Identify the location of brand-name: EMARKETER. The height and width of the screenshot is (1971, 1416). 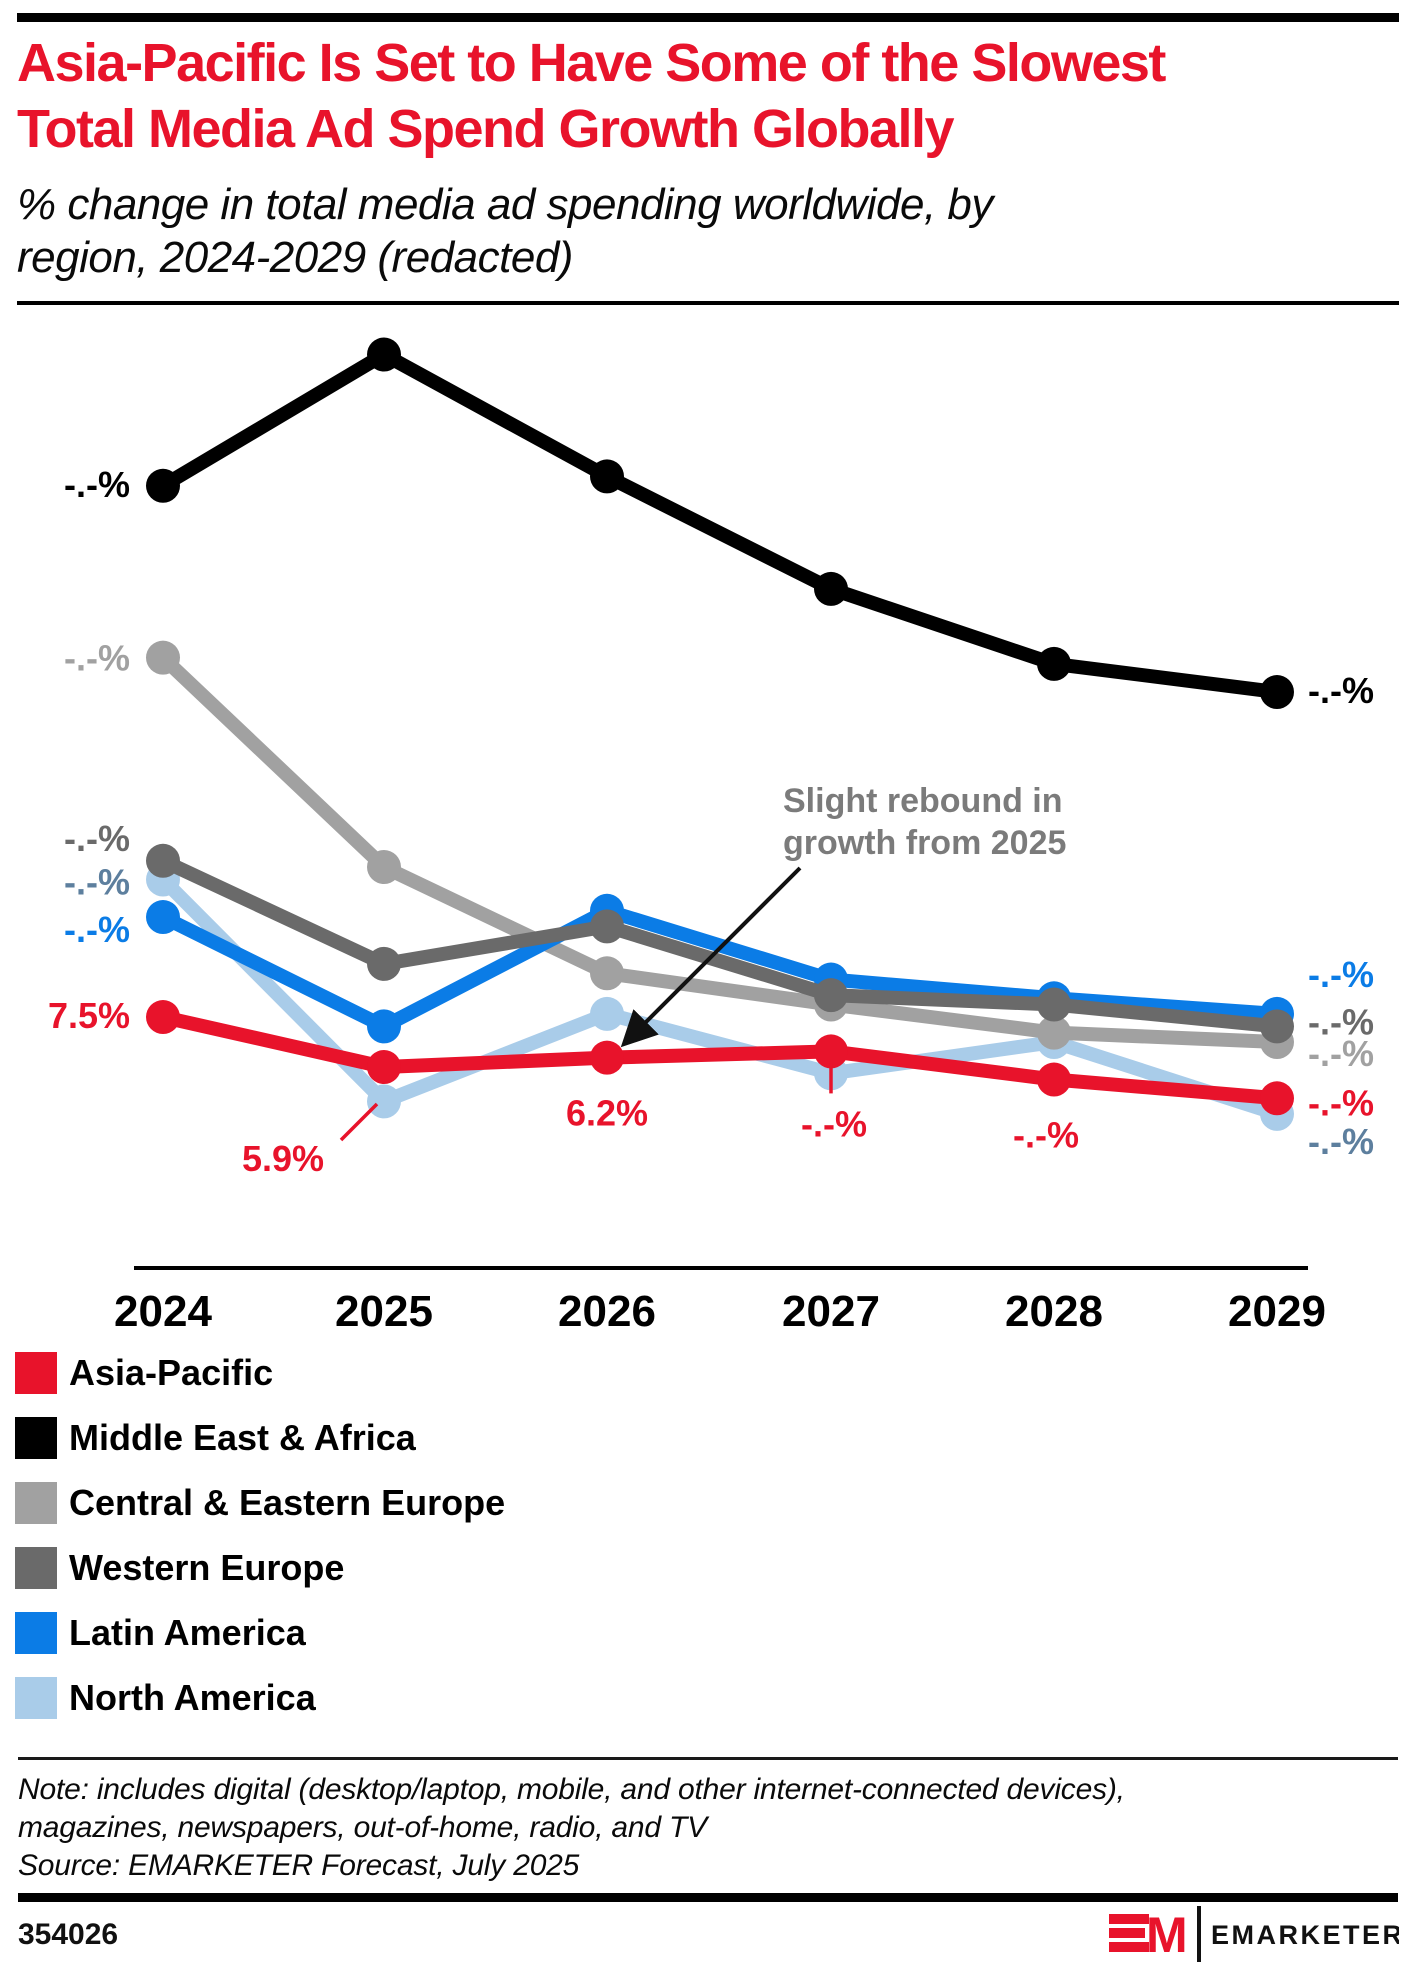
(1305, 1935).